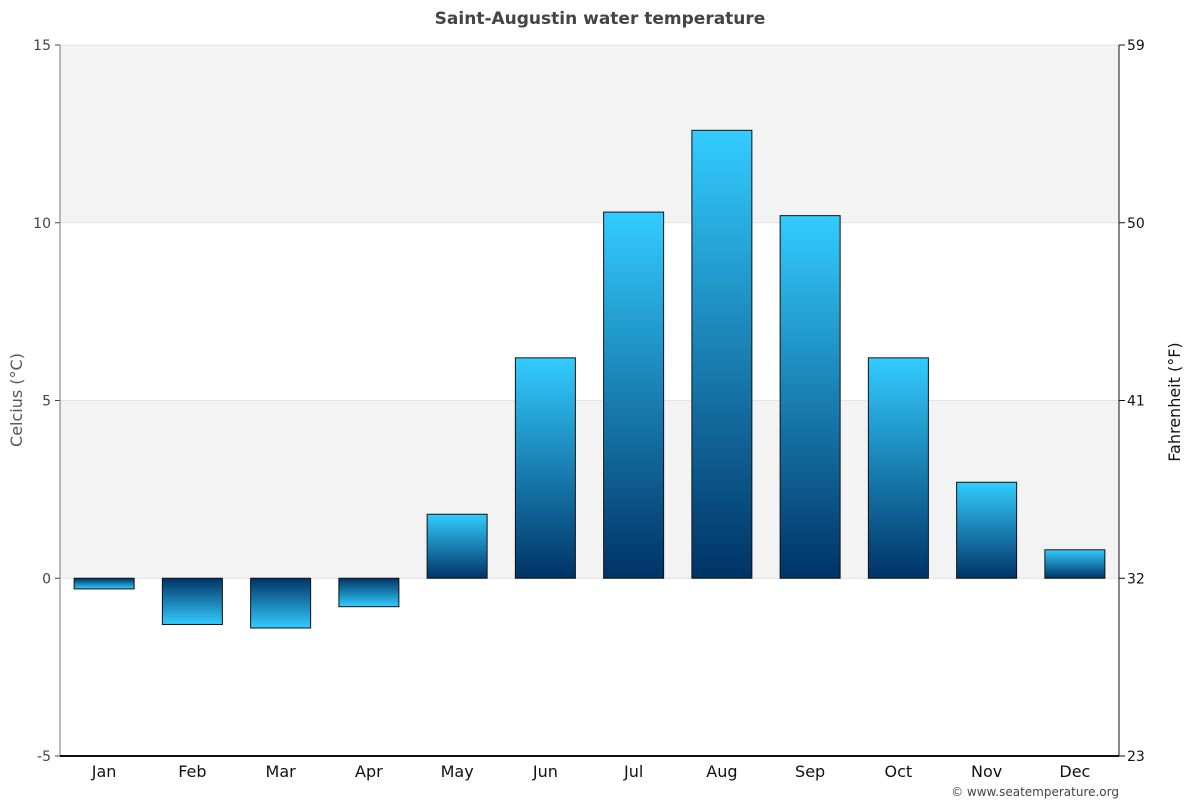 This screenshot has height=800, width=1200. Describe the element at coordinates (104, 583) in the screenshot. I see `bar-jan` at that location.